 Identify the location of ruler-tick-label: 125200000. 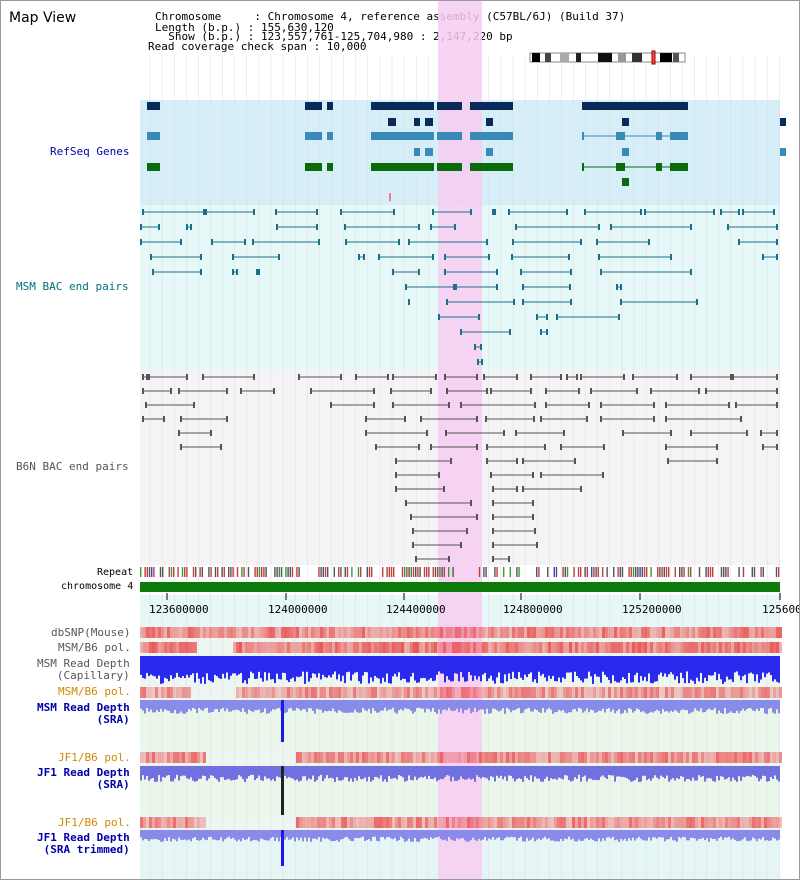
(652, 609).